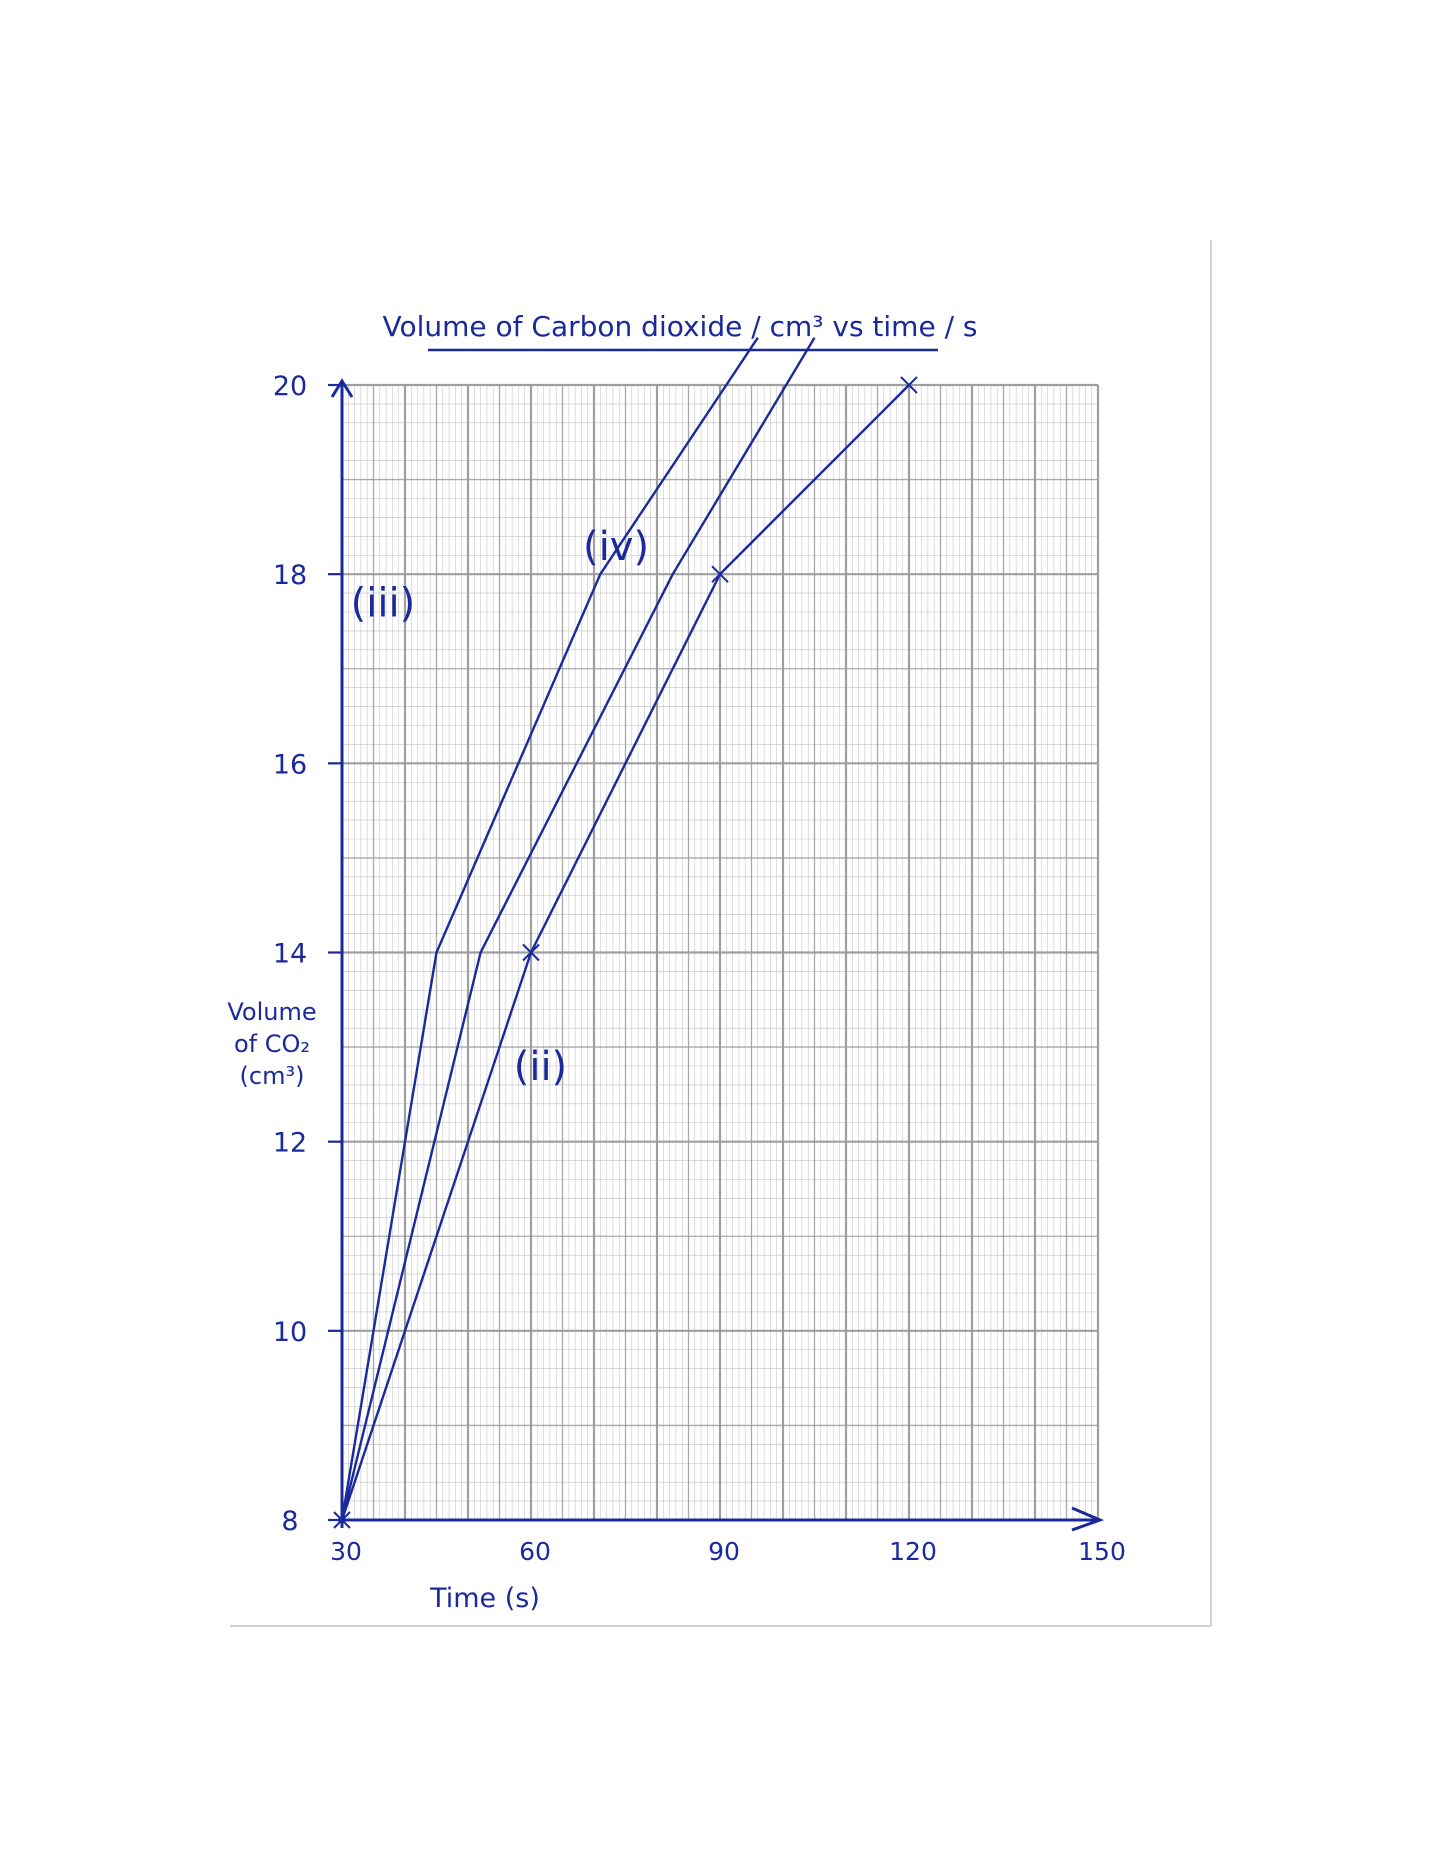 The image size is (1445, 1870). I want to click on y-tick-label: 8, so click(289, 1521).